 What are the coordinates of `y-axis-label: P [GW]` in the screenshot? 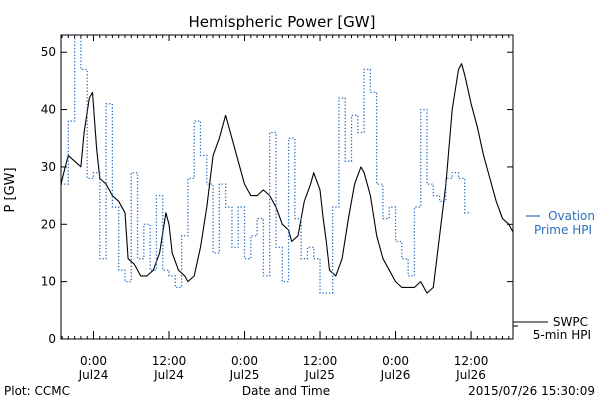 It's located at (10, 189).